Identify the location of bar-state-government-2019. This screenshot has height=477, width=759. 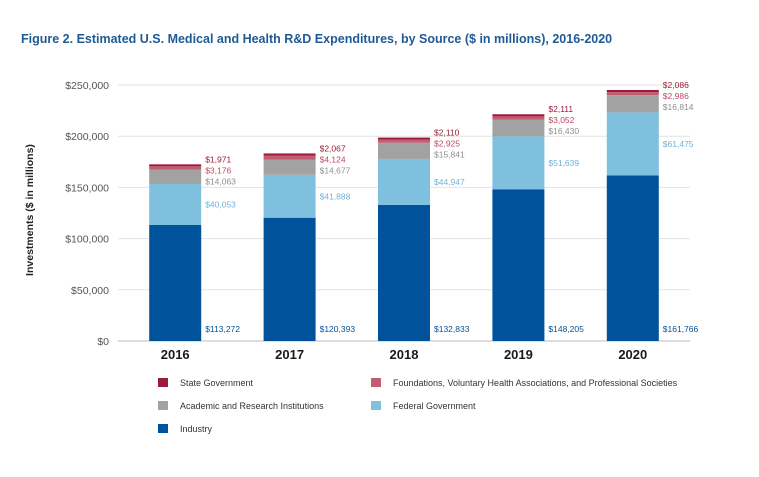
(518, 115).